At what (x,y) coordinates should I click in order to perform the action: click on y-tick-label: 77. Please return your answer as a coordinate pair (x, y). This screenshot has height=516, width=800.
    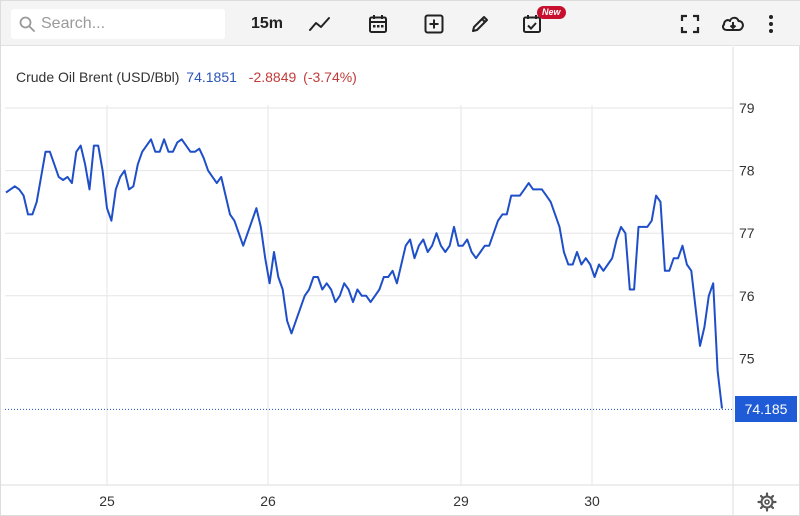
    Looking at the image, I should click on (747, 233).